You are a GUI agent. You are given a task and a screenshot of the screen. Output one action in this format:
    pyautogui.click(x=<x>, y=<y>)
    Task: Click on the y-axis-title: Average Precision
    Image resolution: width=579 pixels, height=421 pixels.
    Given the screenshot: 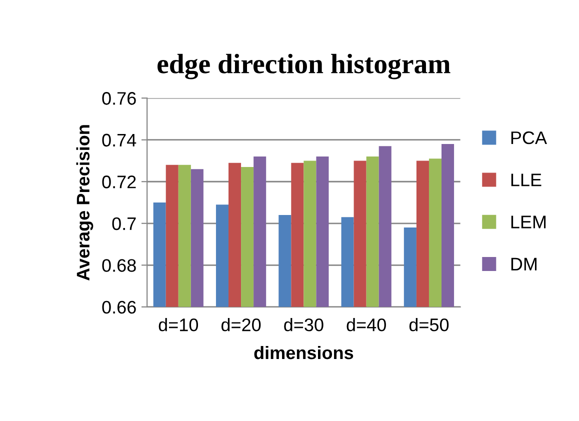 What is the action you would take?
    pyautogui.click(x=85, y=202)
    